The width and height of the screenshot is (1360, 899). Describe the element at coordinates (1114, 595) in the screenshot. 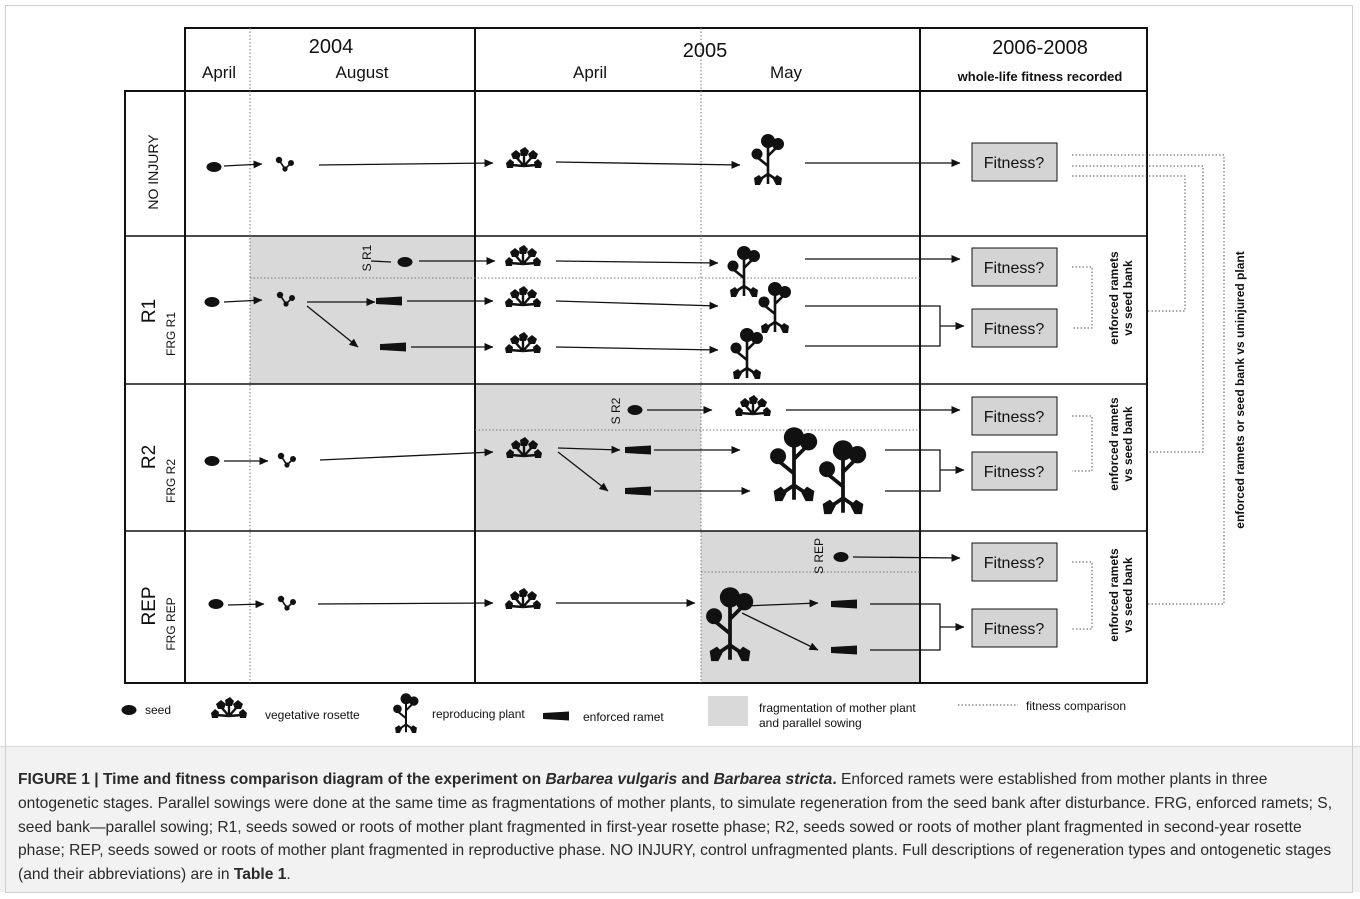

I see `comparison-label-rep-line1: enforced ramets` at that location.